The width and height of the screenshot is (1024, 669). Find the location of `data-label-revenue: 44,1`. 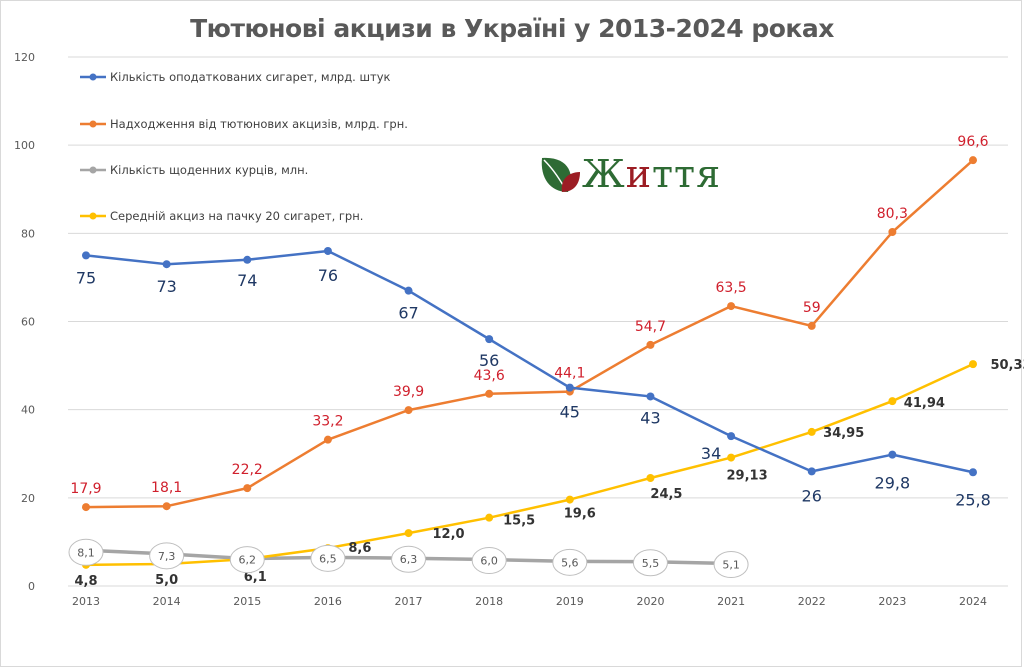

data-label-revenue: 44,1 is located at coordinates (569, 374).